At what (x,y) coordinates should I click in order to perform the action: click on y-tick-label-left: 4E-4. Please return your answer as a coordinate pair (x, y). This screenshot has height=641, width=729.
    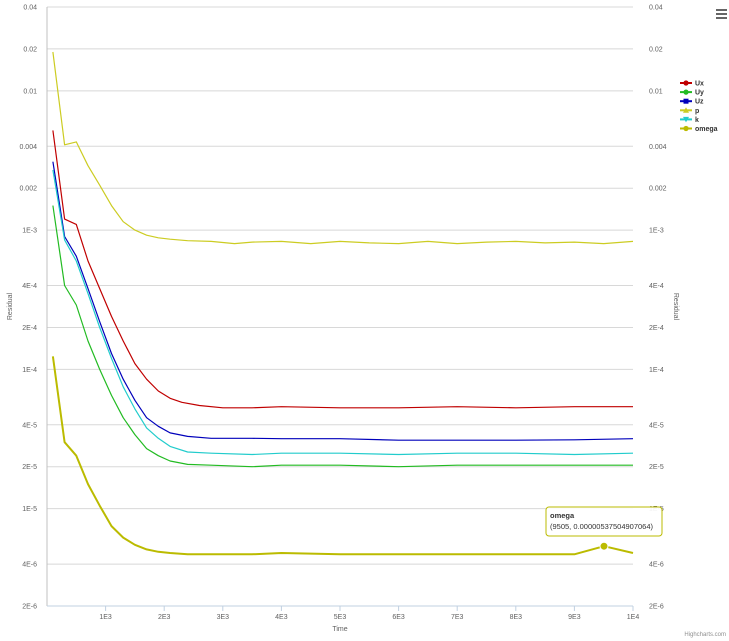
    Looking at the image, I should click on (29, 286).